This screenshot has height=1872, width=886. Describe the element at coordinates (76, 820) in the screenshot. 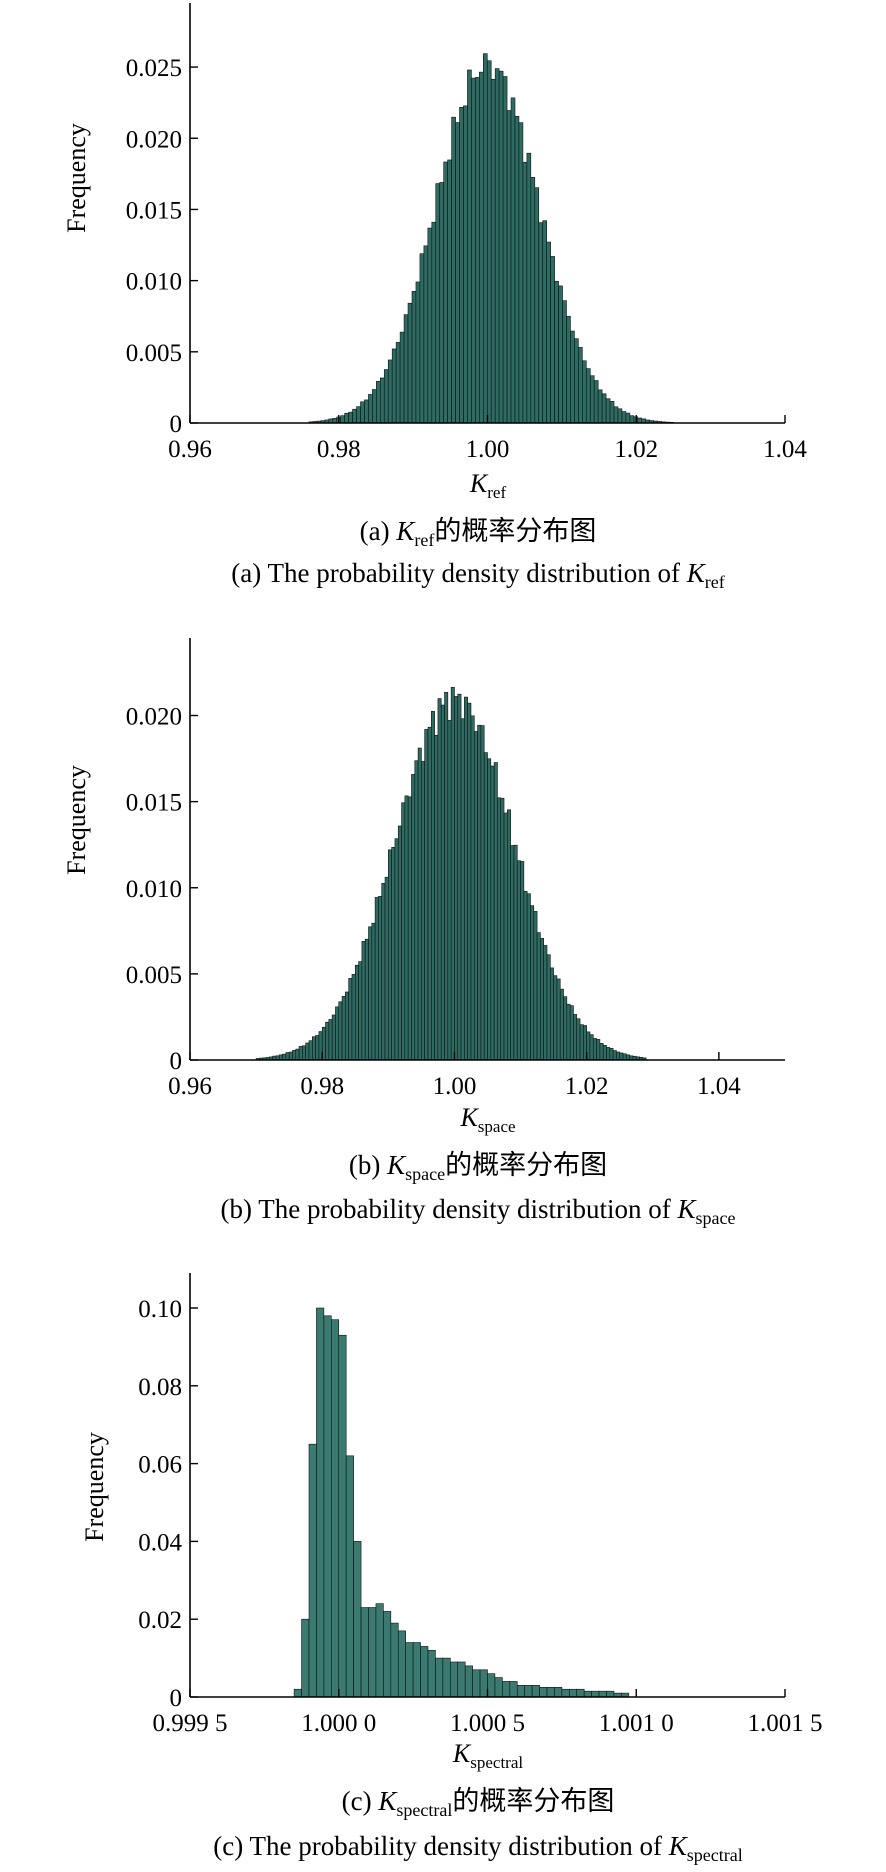

I see `y-axis-label: Frequency` at that location.